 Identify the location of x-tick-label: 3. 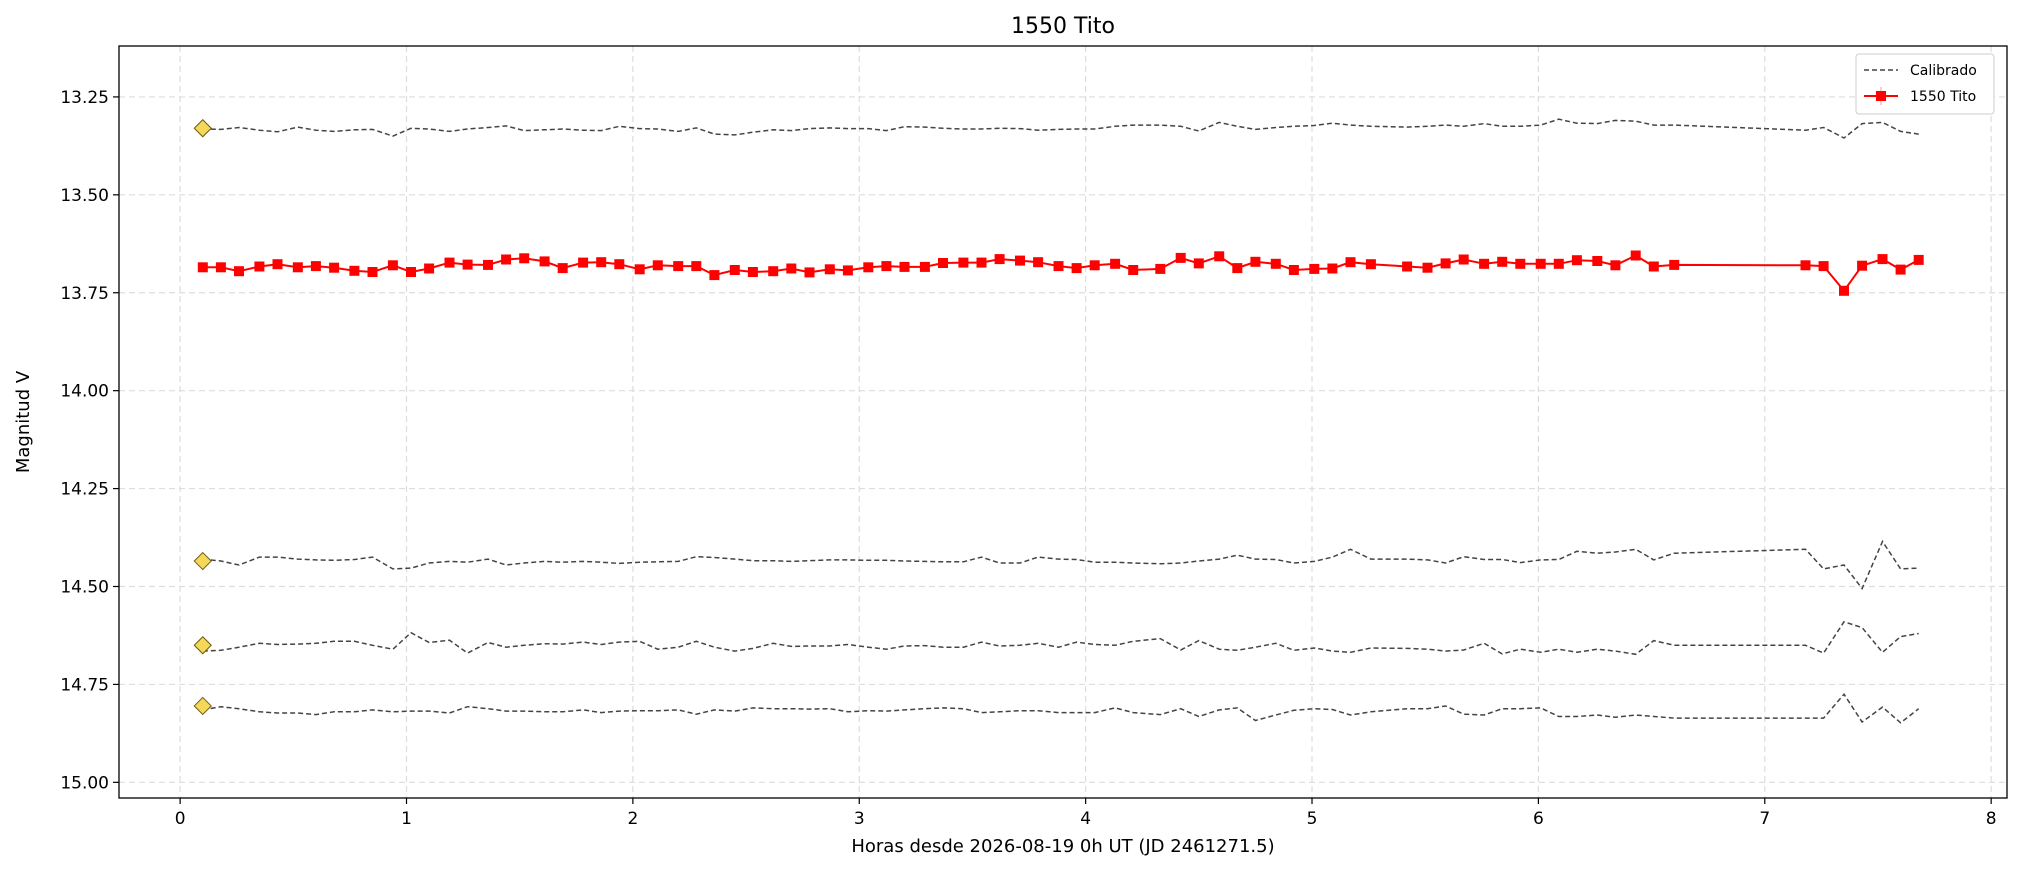
(859, 819).